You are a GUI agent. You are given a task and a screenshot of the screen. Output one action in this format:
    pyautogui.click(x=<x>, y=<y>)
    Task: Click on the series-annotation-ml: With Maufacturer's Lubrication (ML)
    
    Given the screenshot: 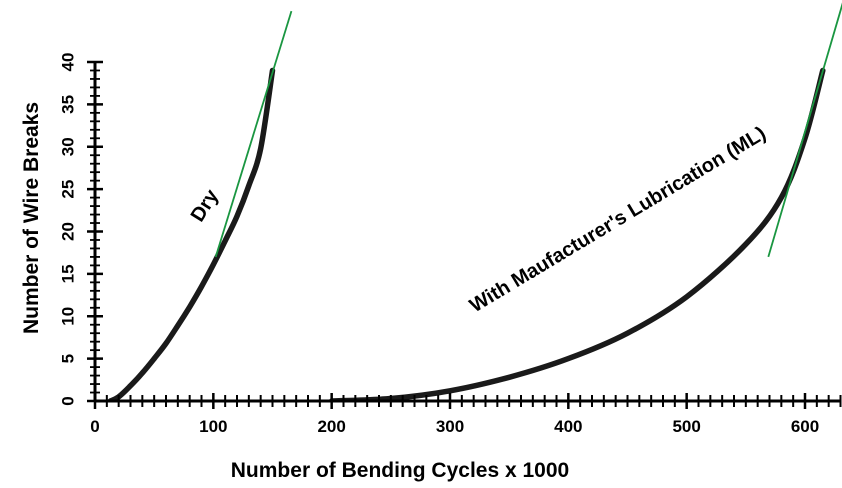 What is the action you would take?
    pyautogui.click(x=618, y=220)
    